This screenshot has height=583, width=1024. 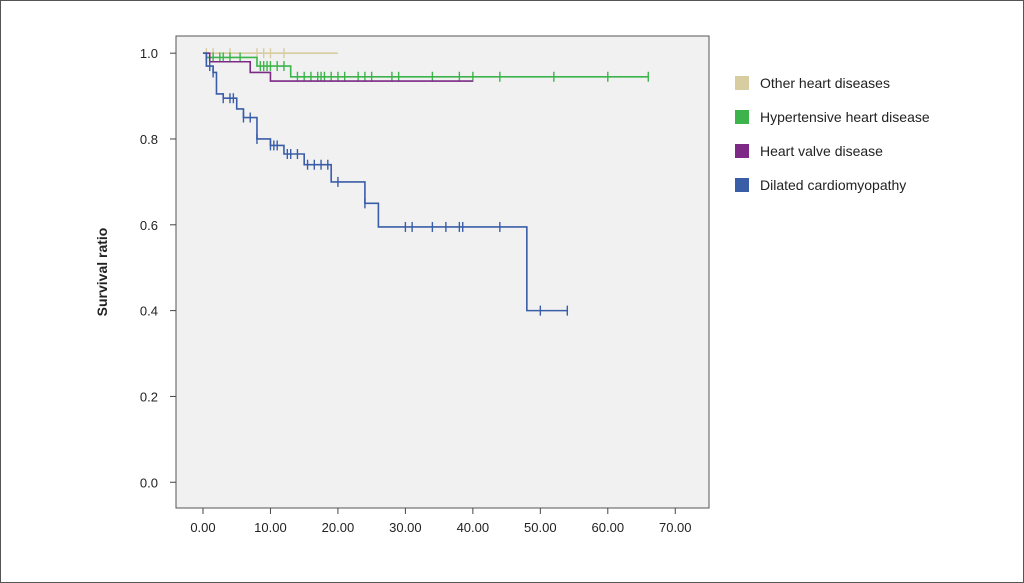 I want to click on legend-item-heart-valve-disease: Heart valve disease, so click(x=832, y=151).